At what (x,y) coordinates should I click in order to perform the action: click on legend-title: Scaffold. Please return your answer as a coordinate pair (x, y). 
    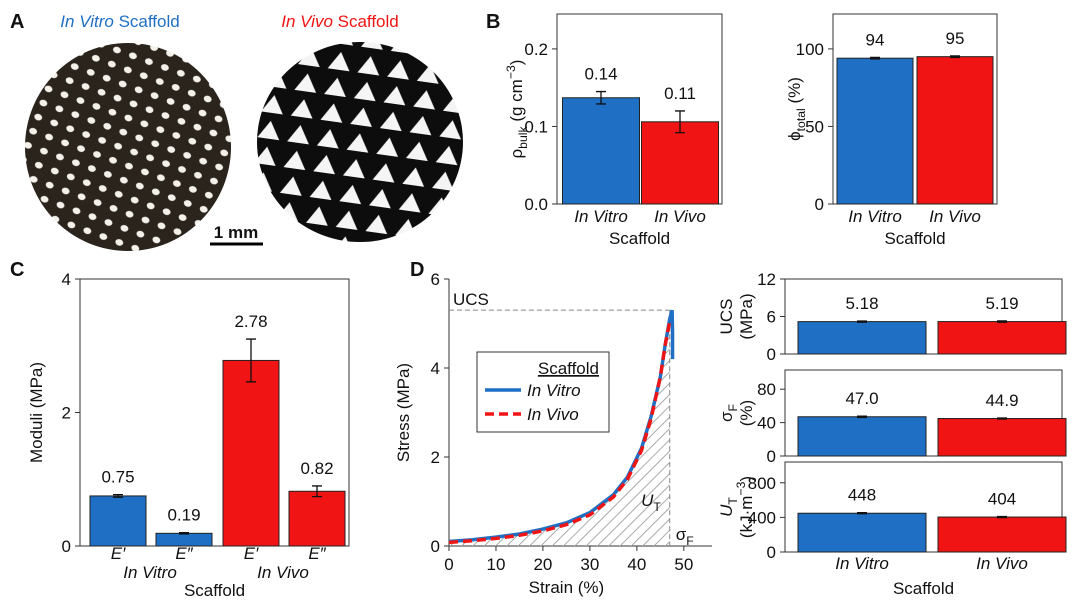
    Looking at the image, I should click on (568, 368).